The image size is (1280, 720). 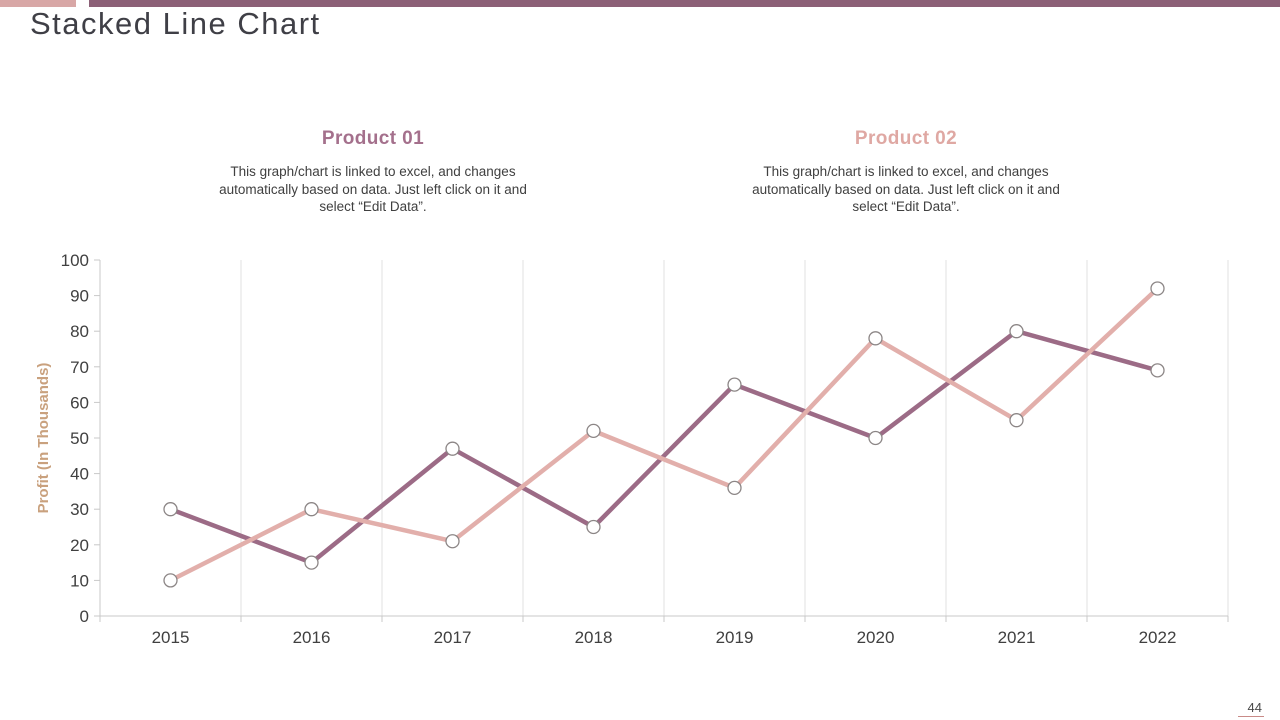 I want to click on x-tick-label: 2016, so click(x=312, y=637).